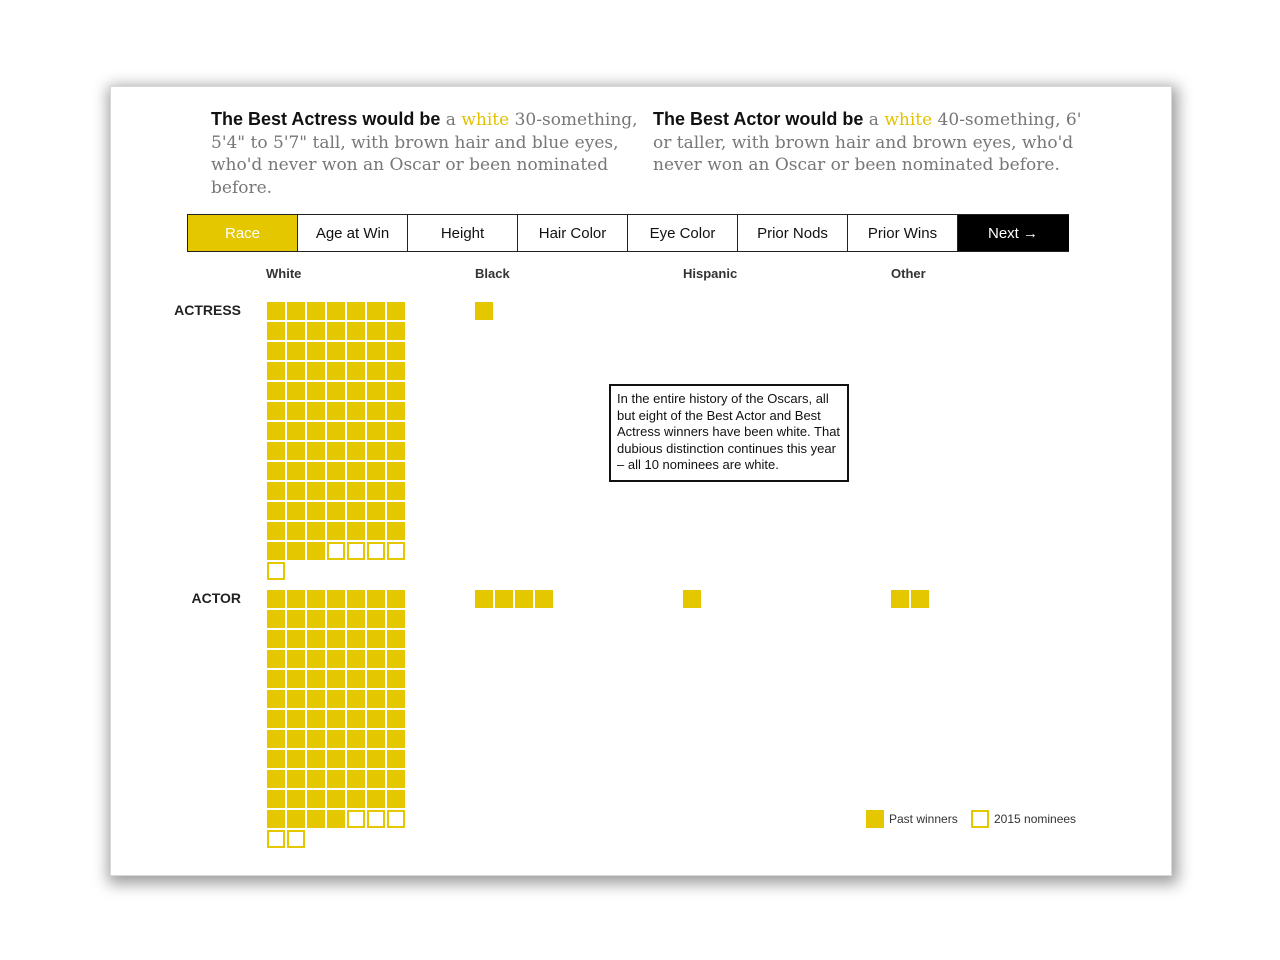 The width and height of the screenshot is (1280, 960). I want to click on waffle-actor-black, so click(544, 599).